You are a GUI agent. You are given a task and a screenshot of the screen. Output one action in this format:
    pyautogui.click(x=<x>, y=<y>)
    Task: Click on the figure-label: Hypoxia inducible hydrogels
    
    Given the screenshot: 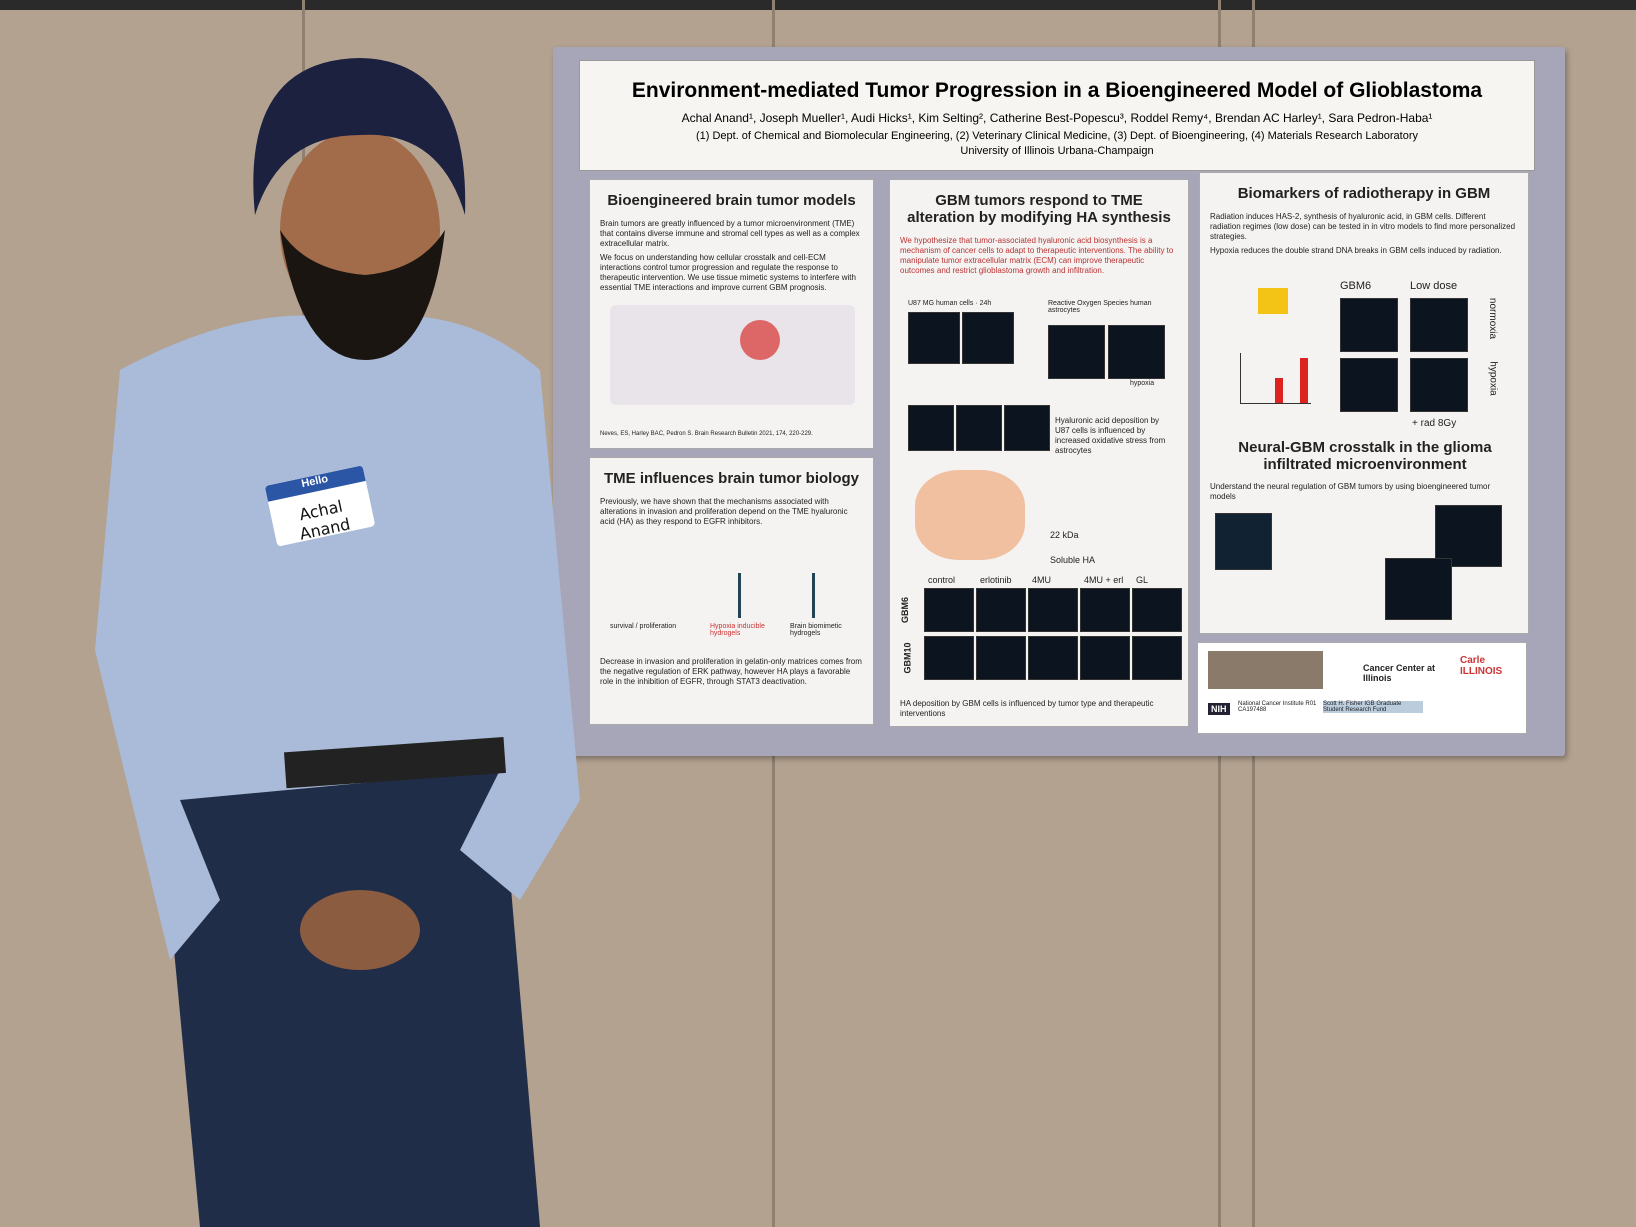 What is the action you would take?
    pyautogui.click(x=737, y=630)
    